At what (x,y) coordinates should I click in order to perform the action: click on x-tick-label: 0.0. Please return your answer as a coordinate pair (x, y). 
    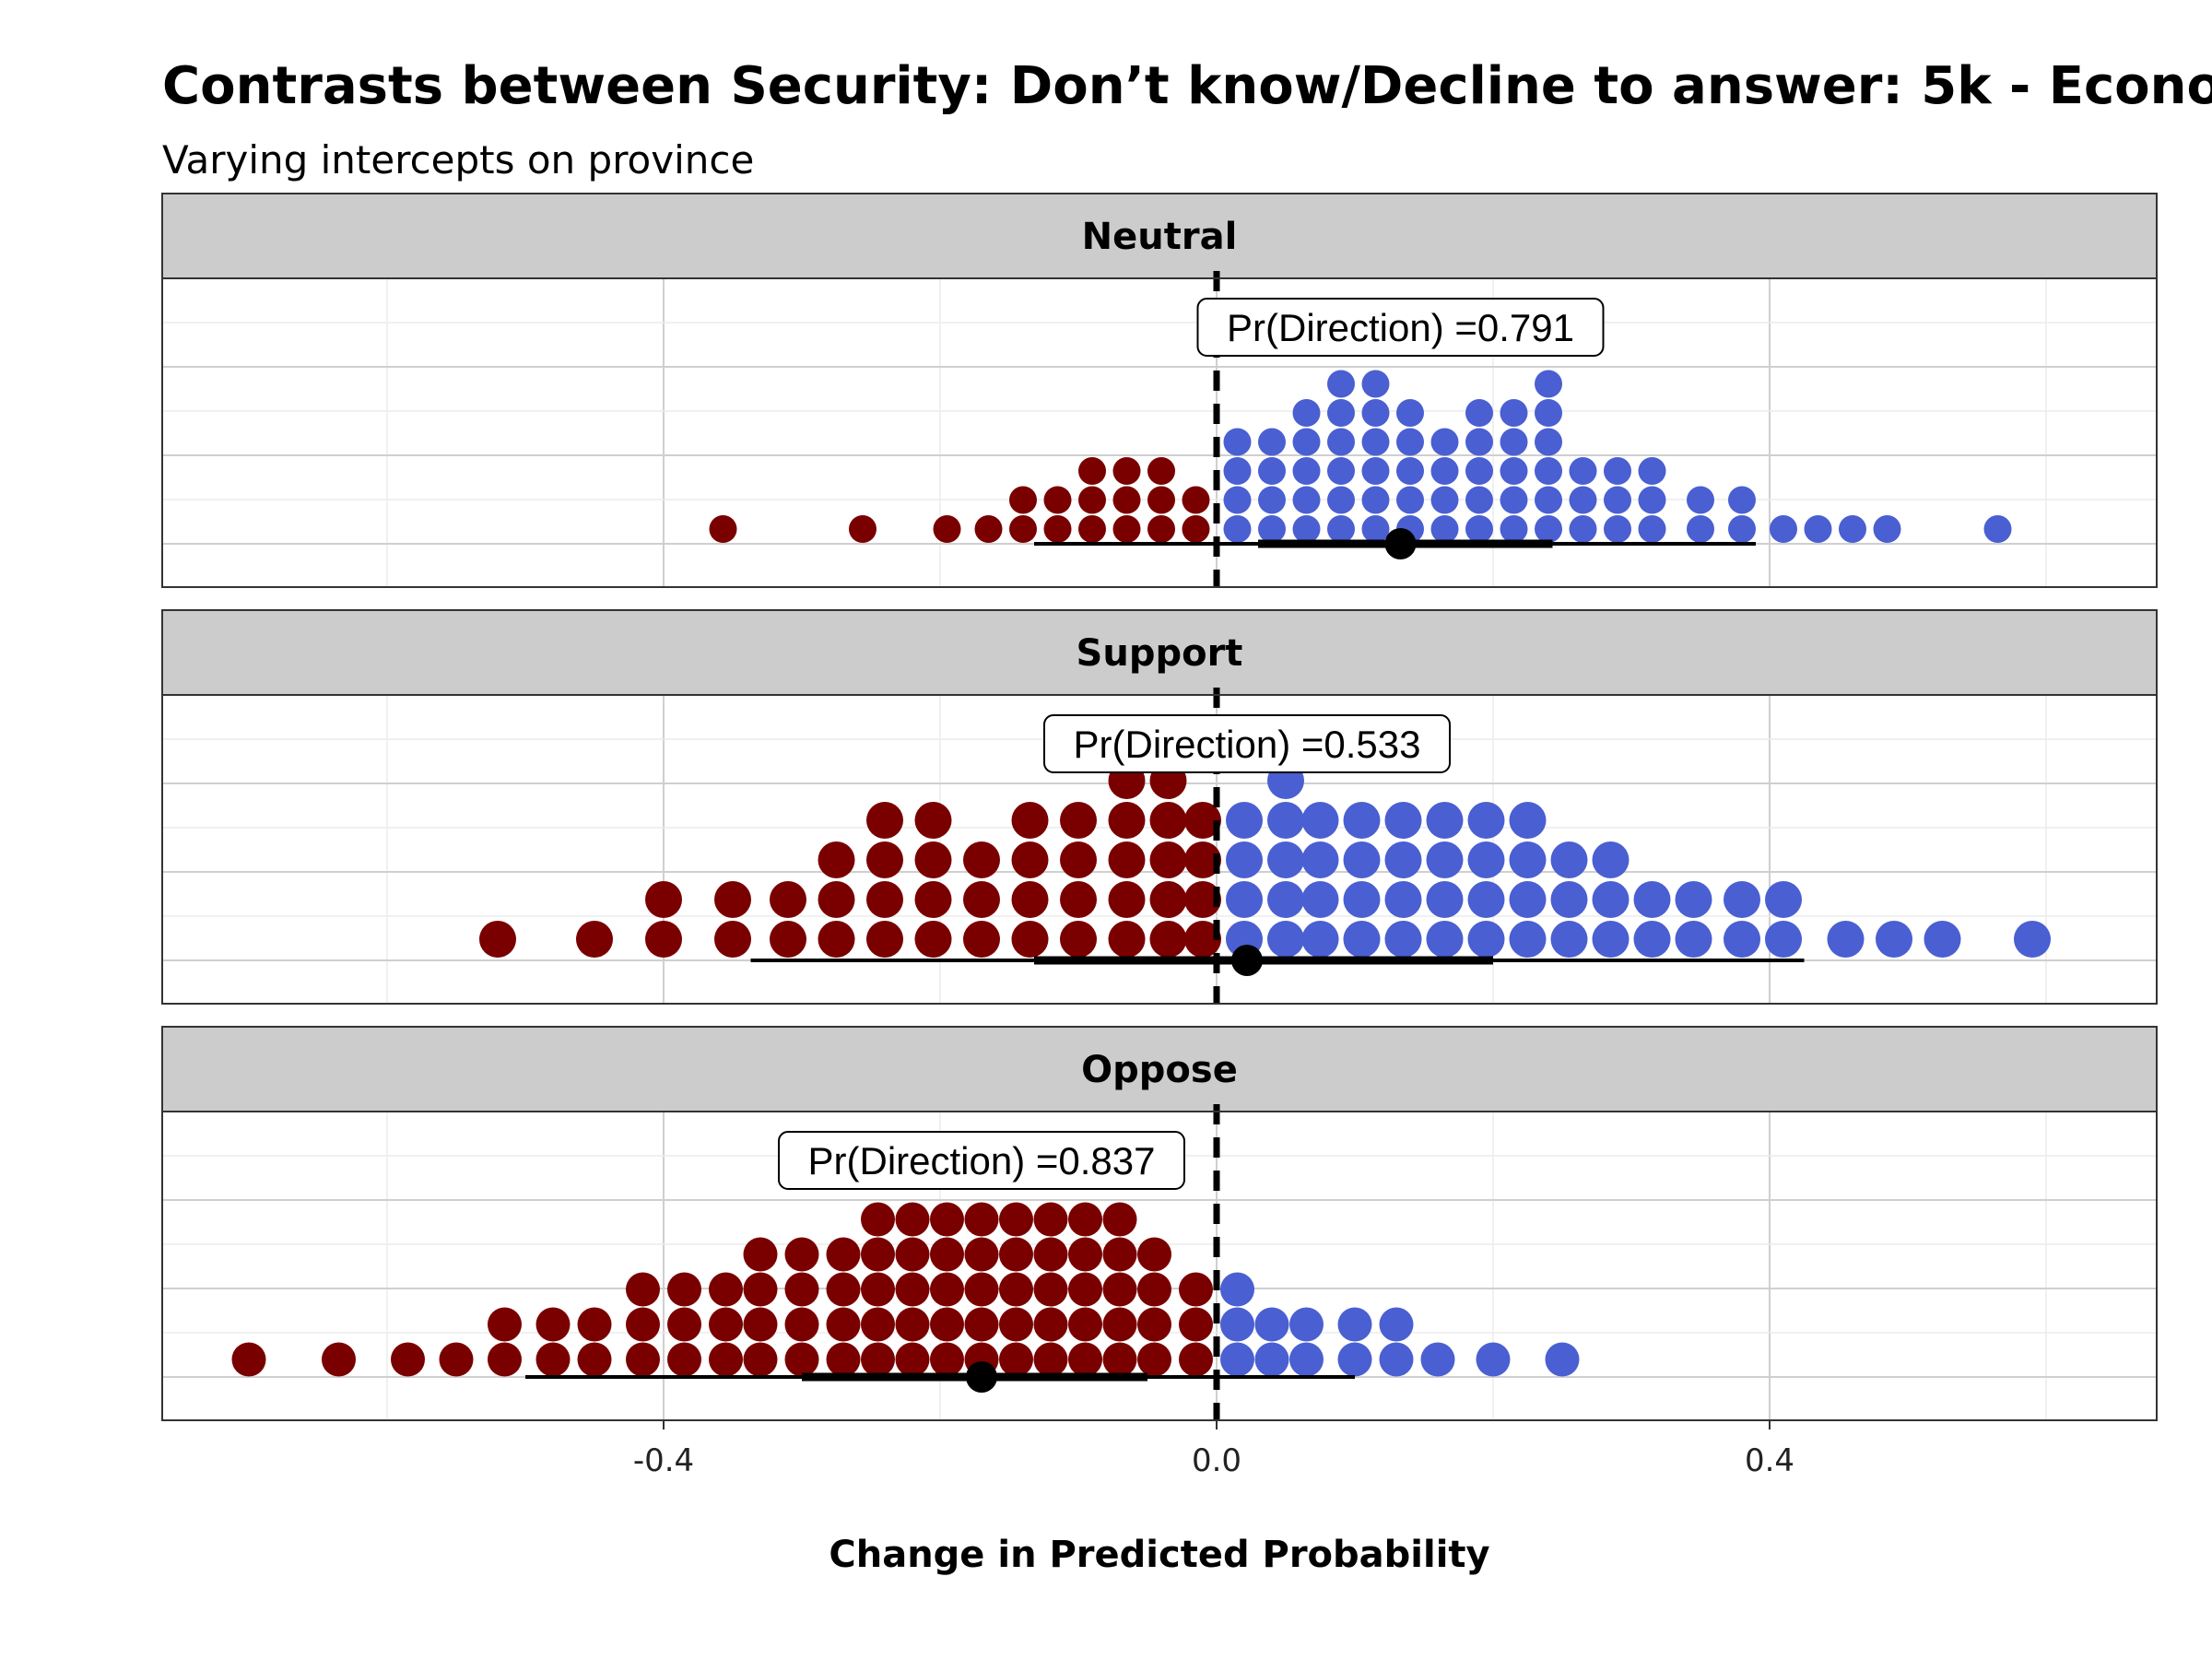
    Looking at the image, I should click on (1216, 1460).